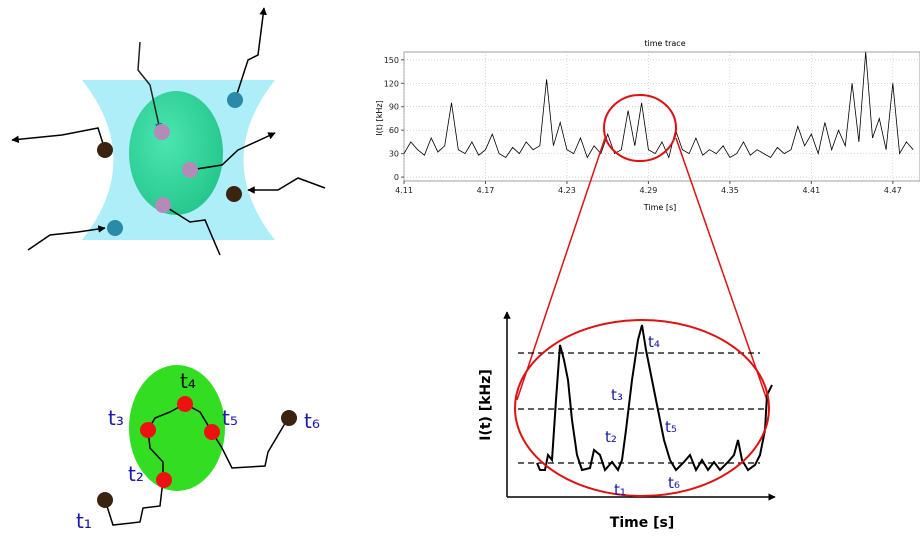 This screenshot has width=920, height=537. Describe the element at coordinates (486, 190) in the screenshot. I see `x-tick-label: 4.17` at that location.